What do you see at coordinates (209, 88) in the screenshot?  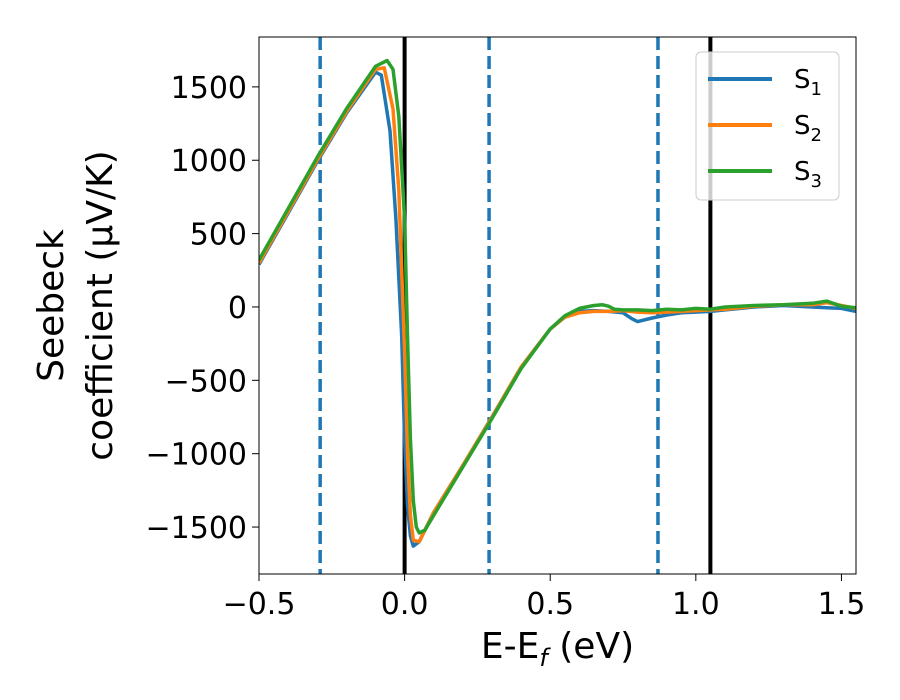 I see `y-tick-label: 1500` at bounding box center [209, 88].